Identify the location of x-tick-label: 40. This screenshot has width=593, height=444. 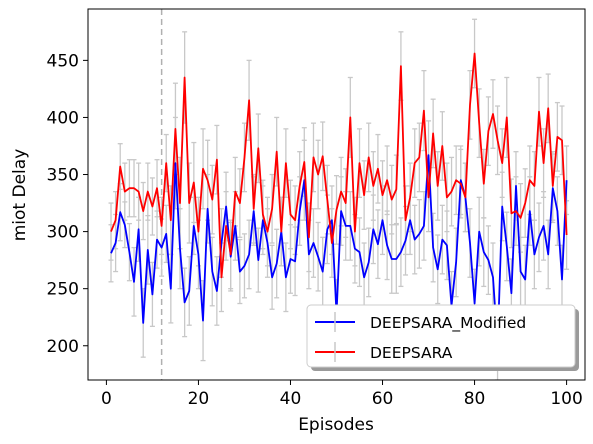
(291, 399).